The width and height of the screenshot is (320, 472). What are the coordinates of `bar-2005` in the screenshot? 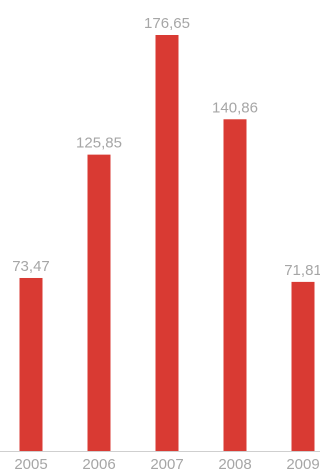 It's located at (31, 364).